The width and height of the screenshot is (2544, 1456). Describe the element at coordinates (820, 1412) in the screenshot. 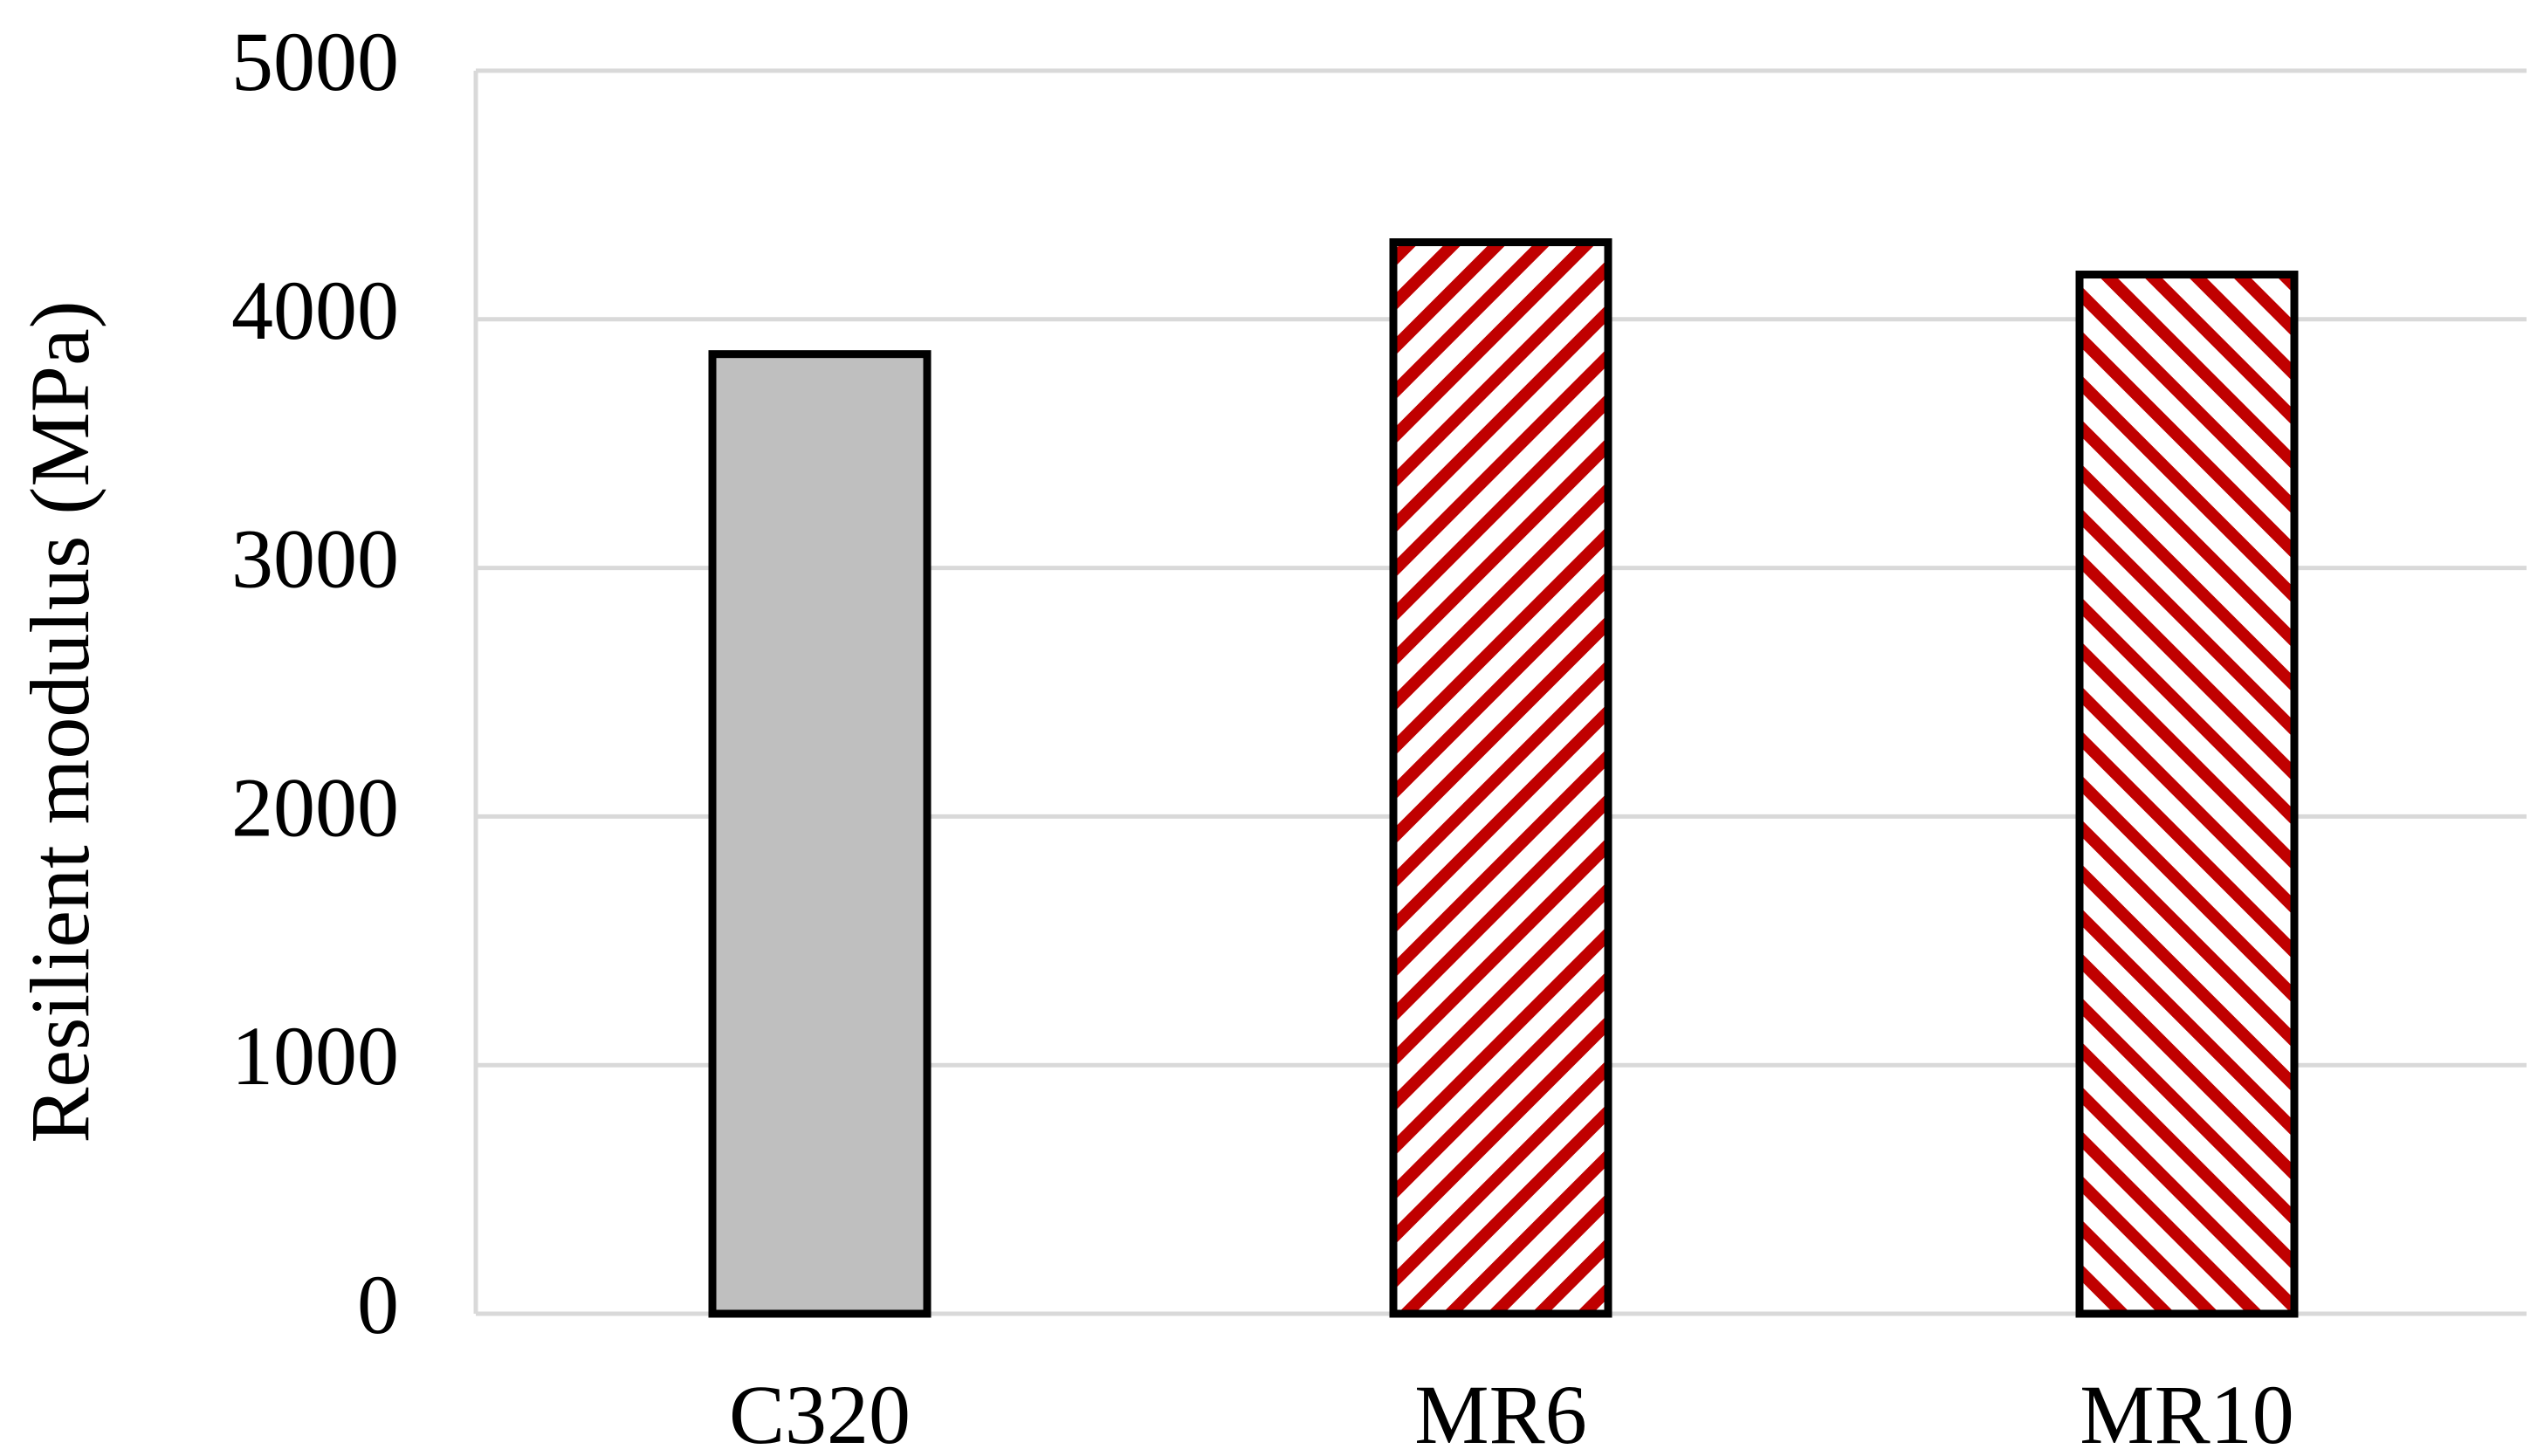

I see `x-tick-label: C320` at that location.